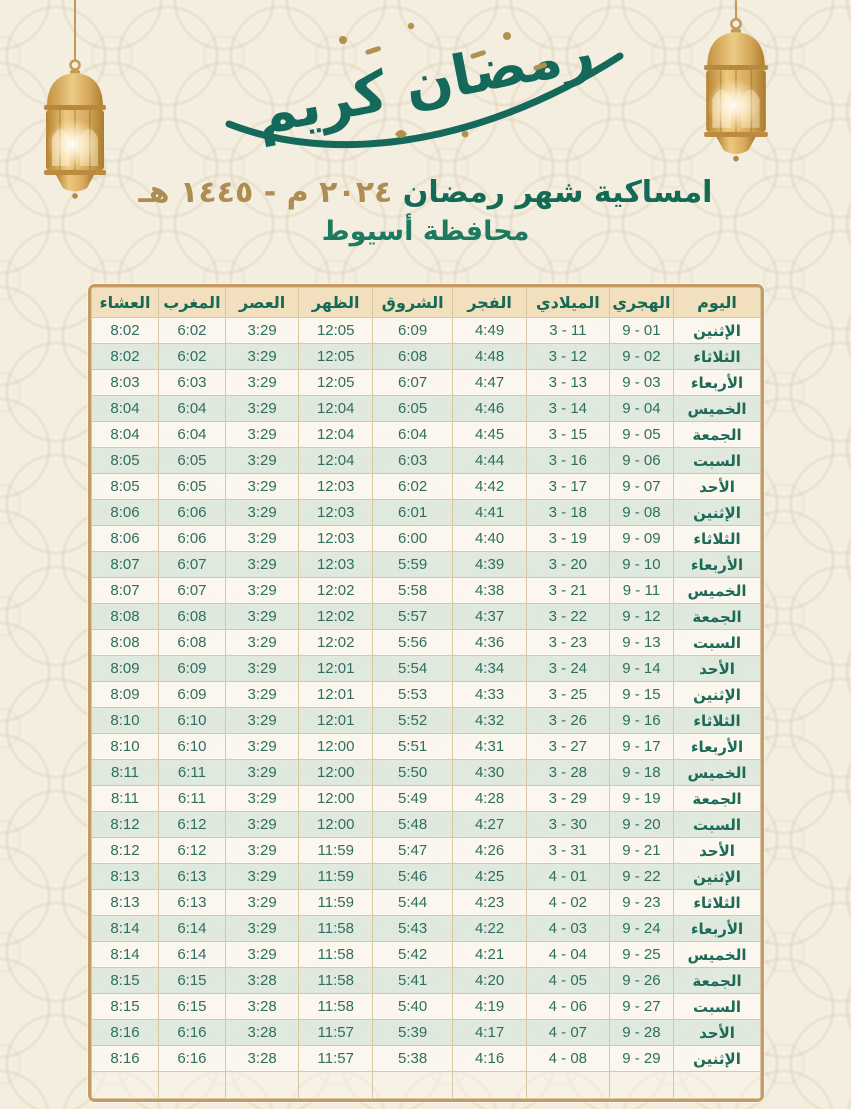 Image resolution: width=851 pixels, height=1109 pixels. Describe the element at coordinates (413, 356) in the screenshot. I see `sunrise-cell: 6:08` at that location.